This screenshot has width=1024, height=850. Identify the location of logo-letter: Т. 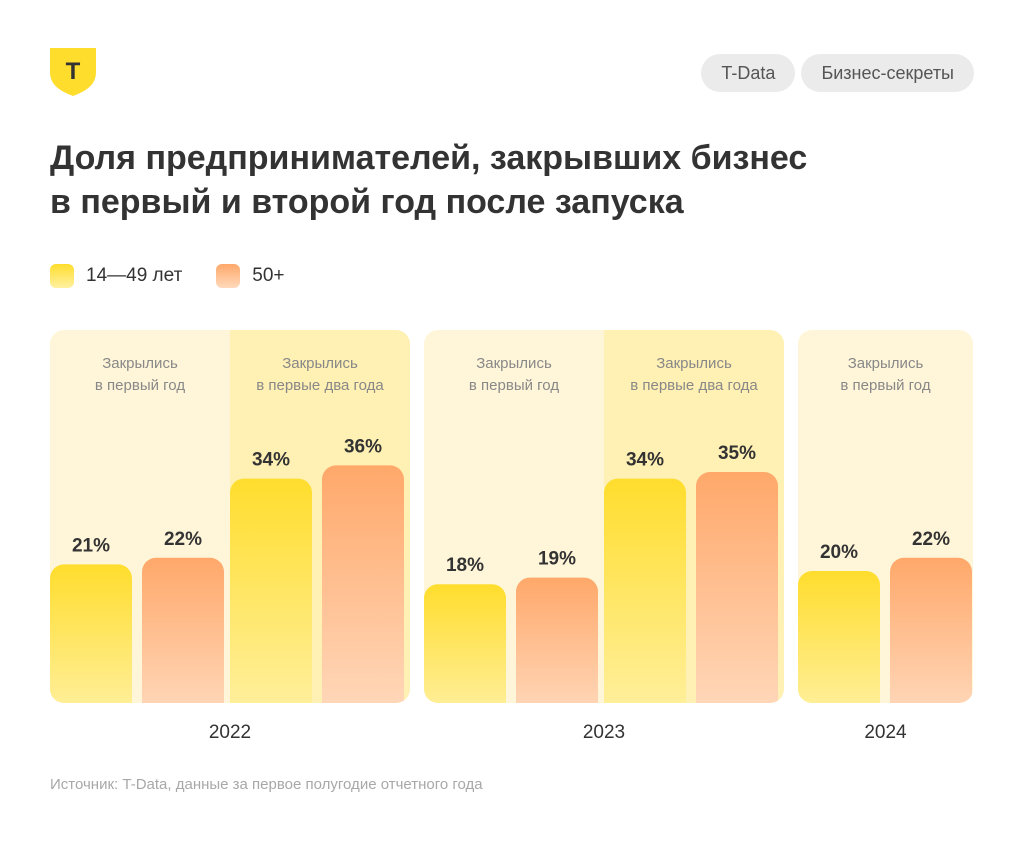
(73, 71).